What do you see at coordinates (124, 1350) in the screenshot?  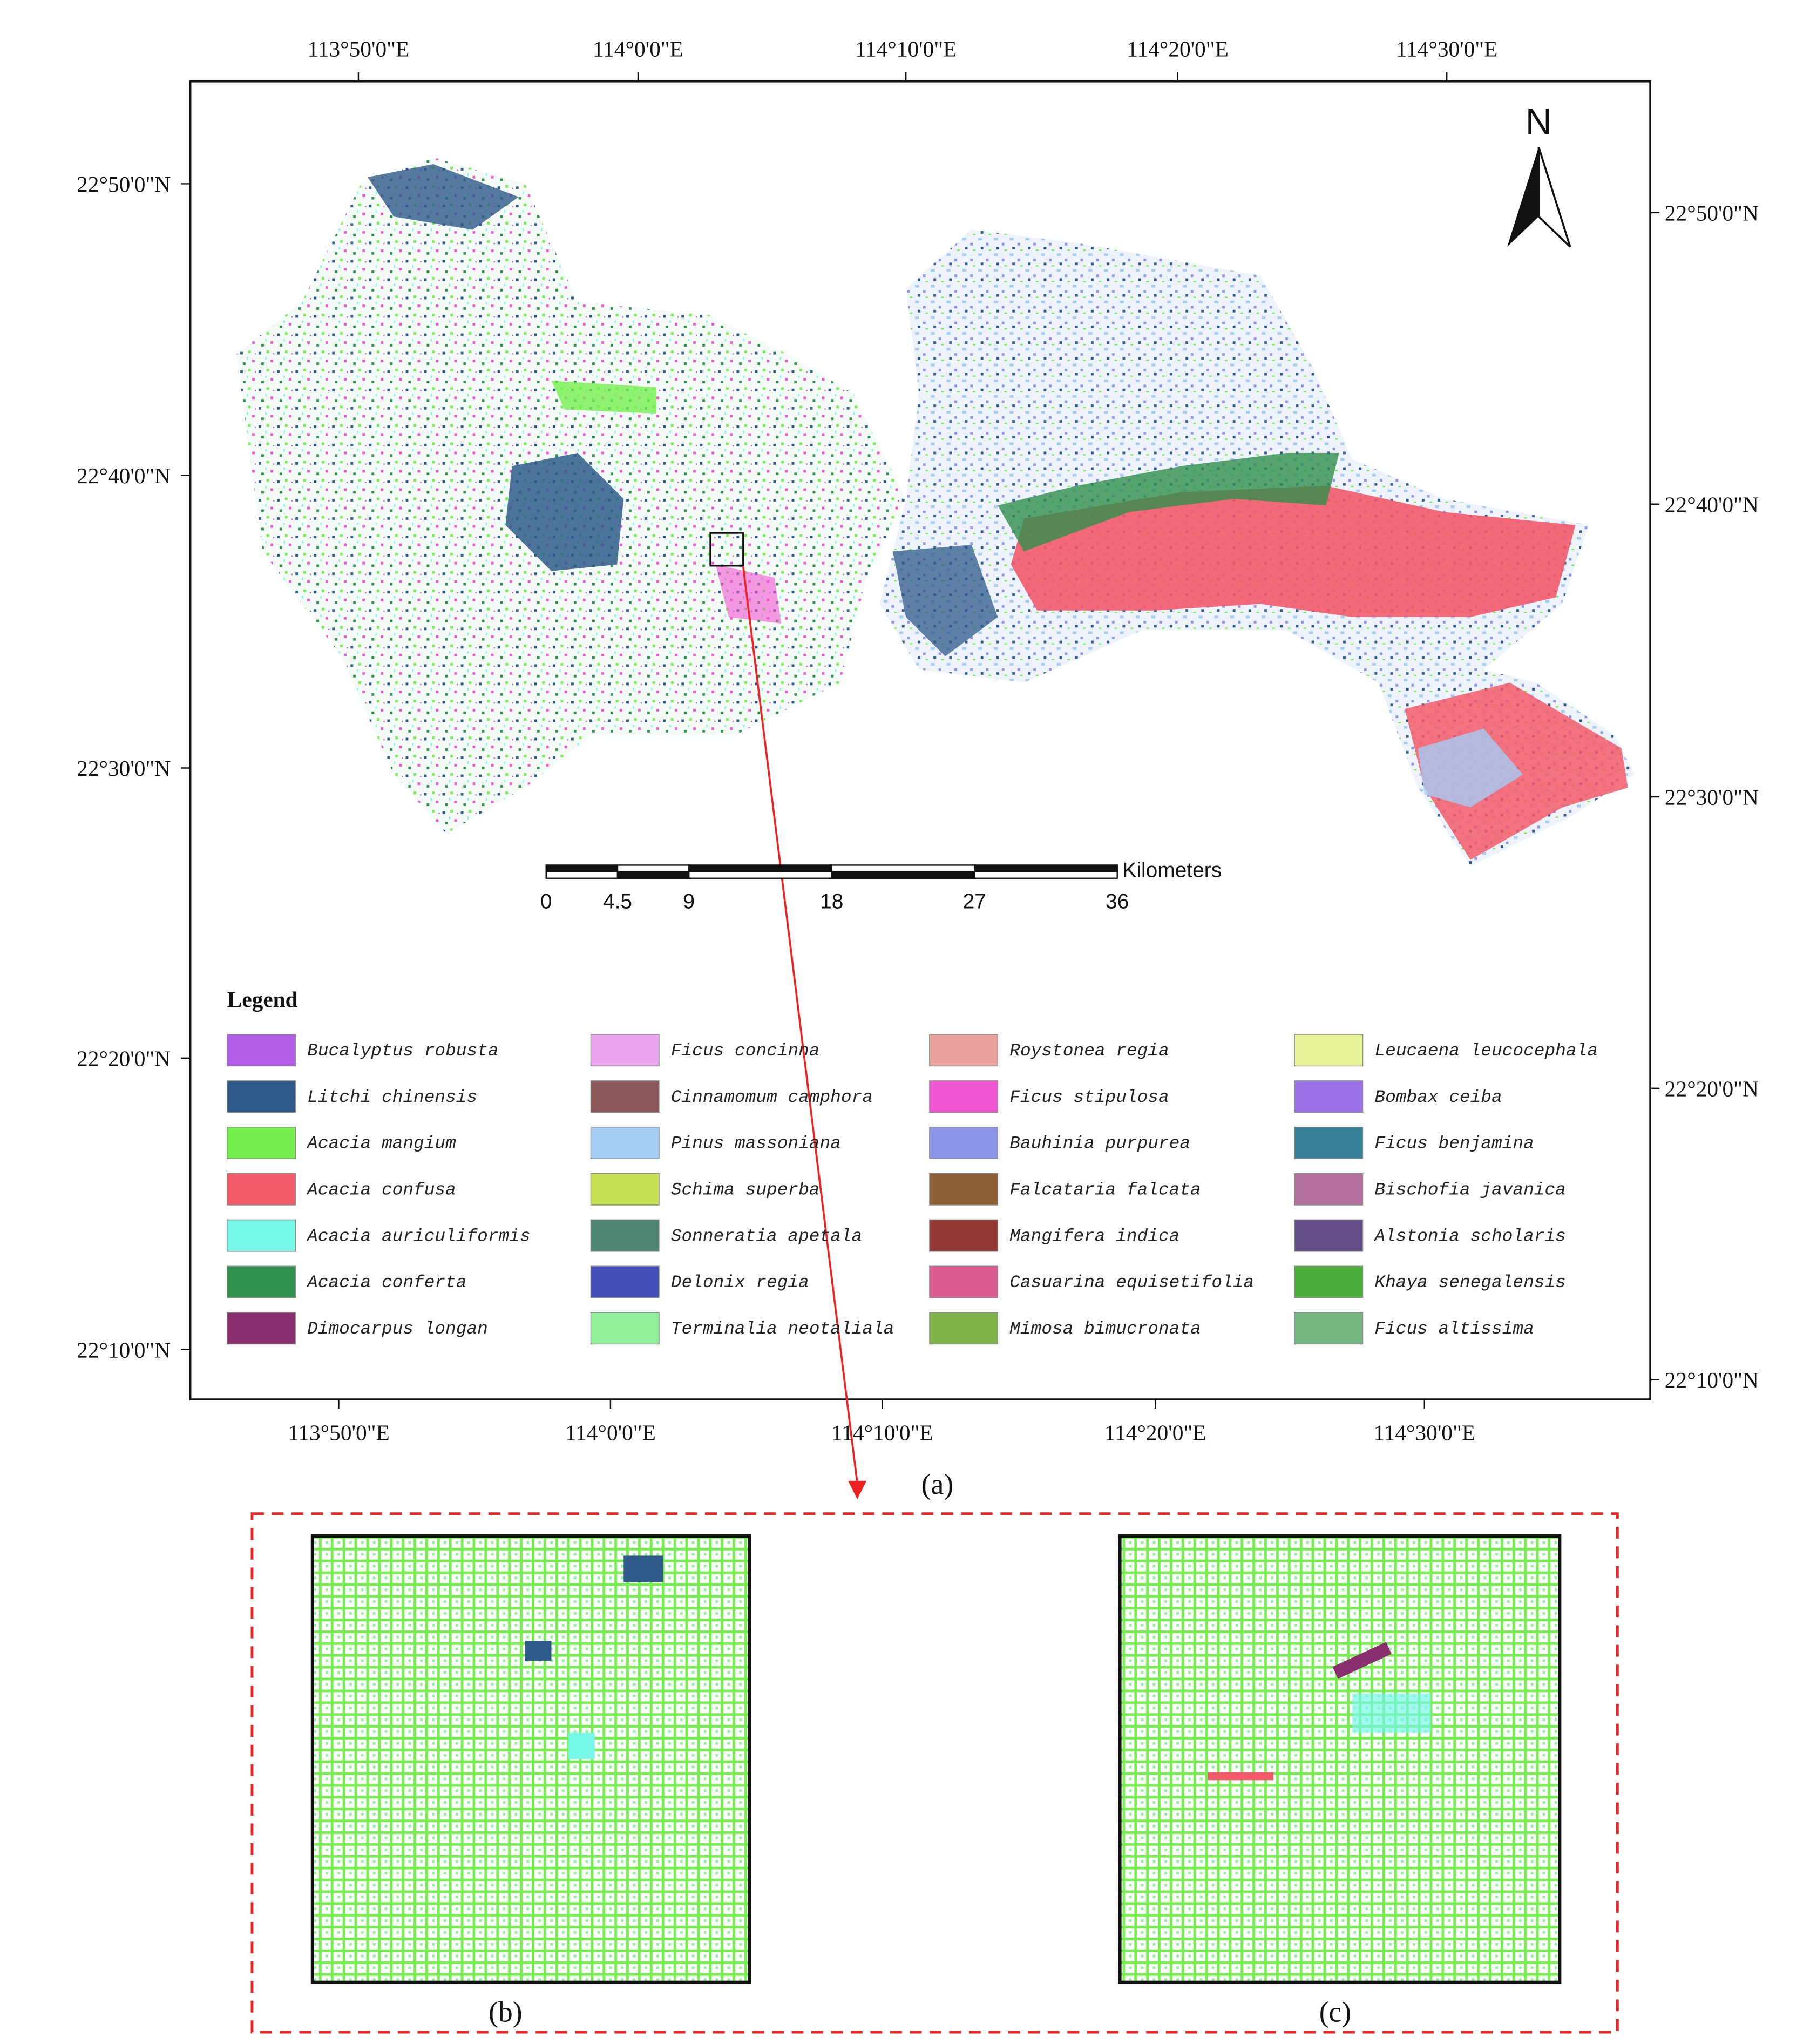 I see `lat-label: 22°10'0"N` at bounding box center [124, 1350].